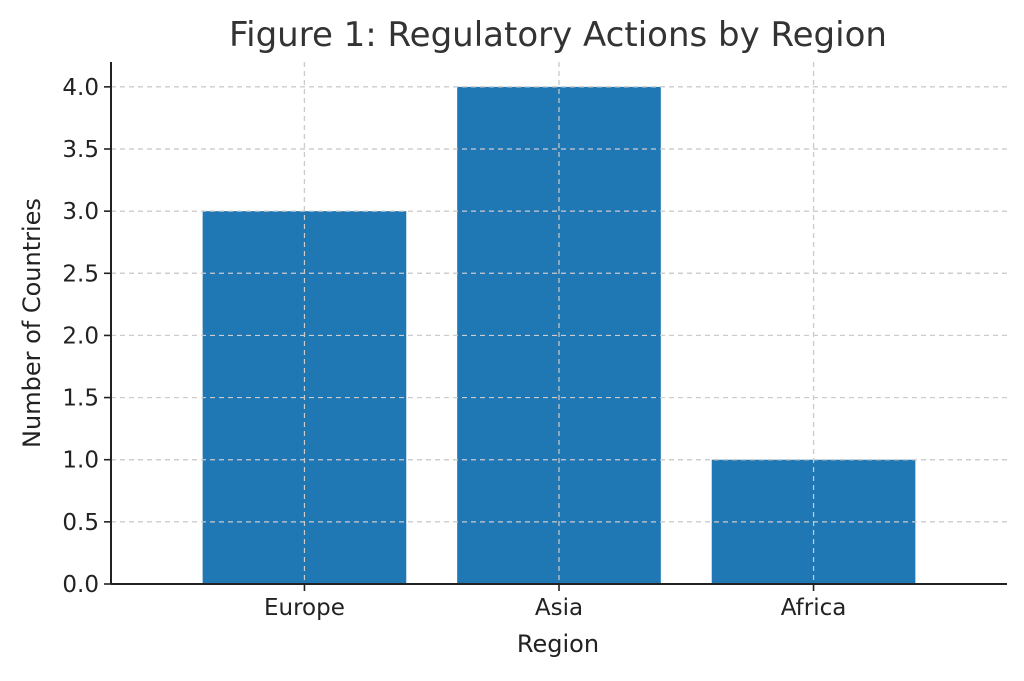  What do you see at coordinates (80, 274) in the screenshot?
I see `y-tick-label: 2.5` at bounding box center [80, 274].